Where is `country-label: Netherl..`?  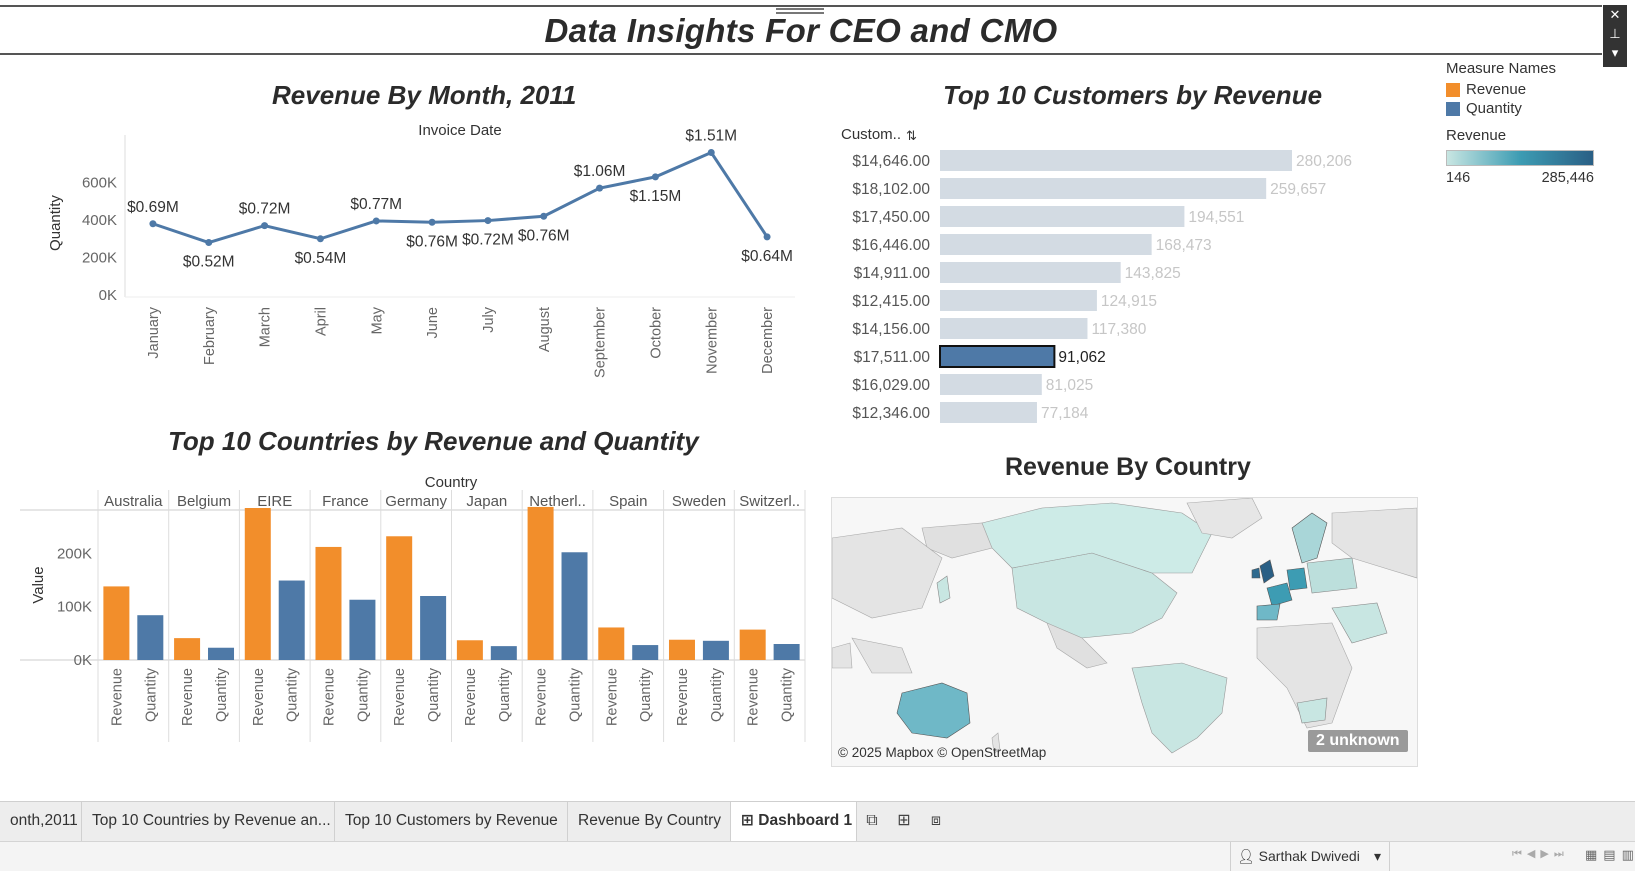
country-label: Netherl.. is located at coordinates (557, 501).